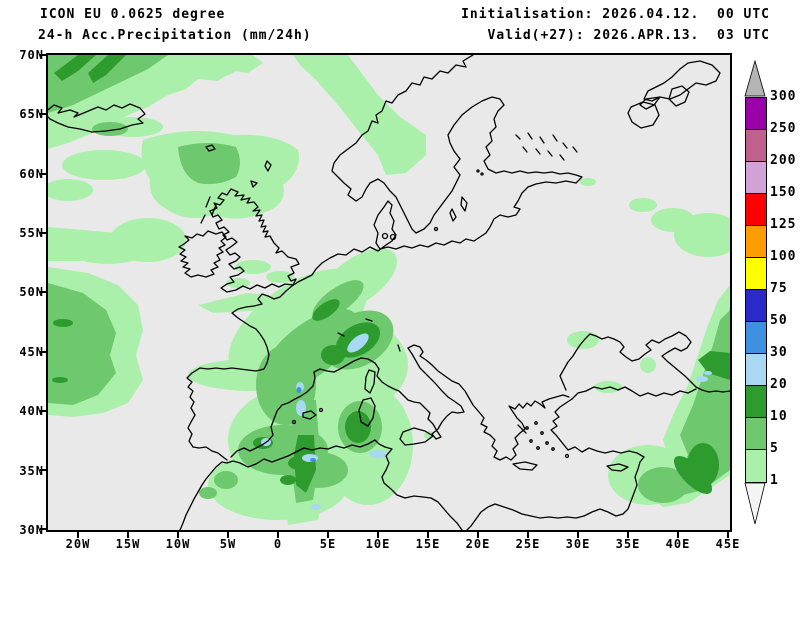 This screenshot has height=618, width=800. What do you see at coordinates (779, 352) in the screenshot?
I see `colorbar-tick-label: 30` at bounding box center [779, 352].